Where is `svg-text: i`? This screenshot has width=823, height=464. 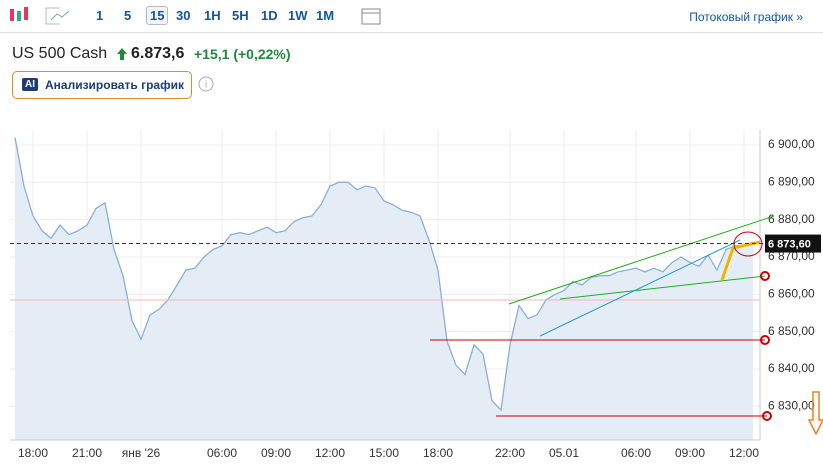 svg-text: i is located at coordinates (206, 85).